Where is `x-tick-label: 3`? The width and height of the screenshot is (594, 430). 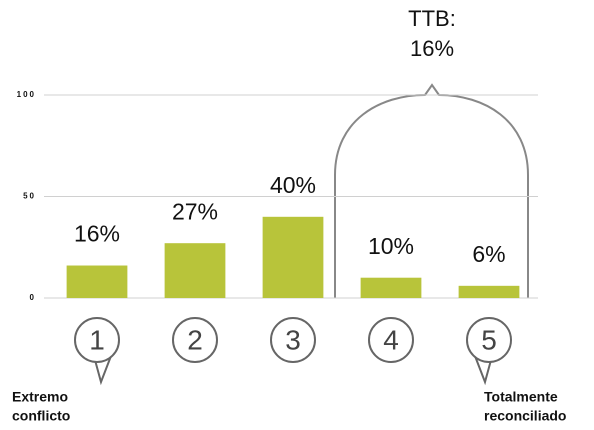
x-tick-label: 3 is located at coordinates (293, 339).